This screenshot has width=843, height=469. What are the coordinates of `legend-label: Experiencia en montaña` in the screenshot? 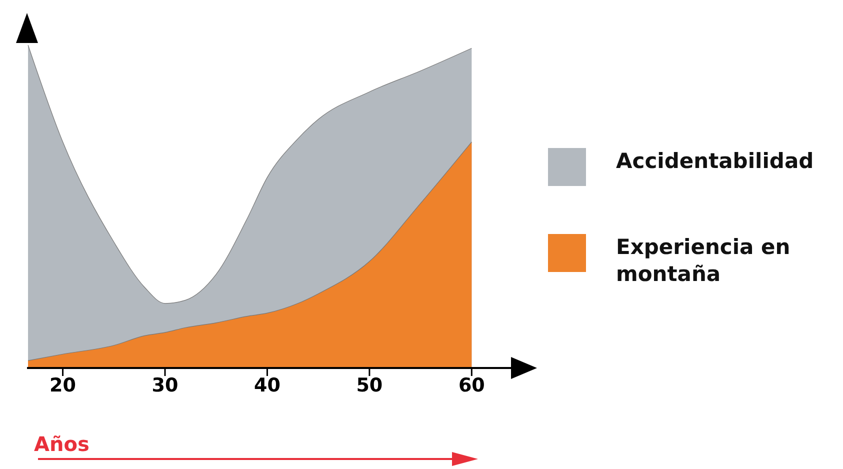 It's located at (704, 261).